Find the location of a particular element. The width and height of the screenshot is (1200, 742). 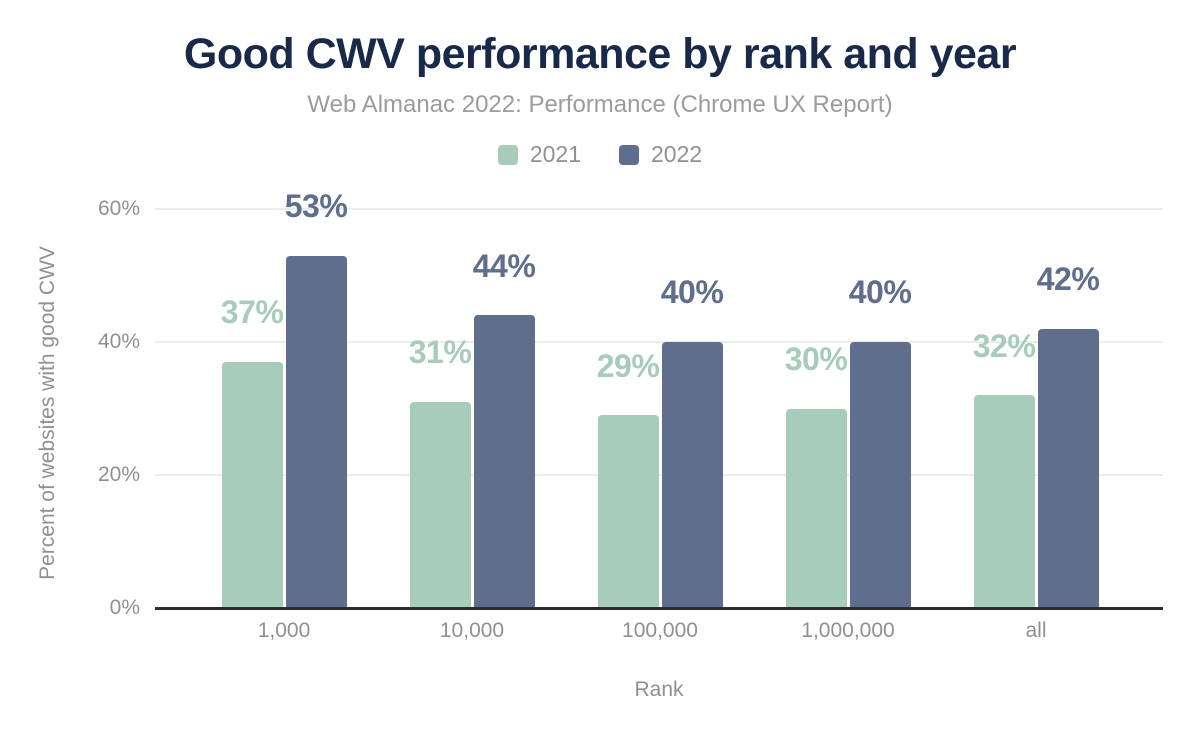

legend-label: 2021 is located at coordinates (555, 154).